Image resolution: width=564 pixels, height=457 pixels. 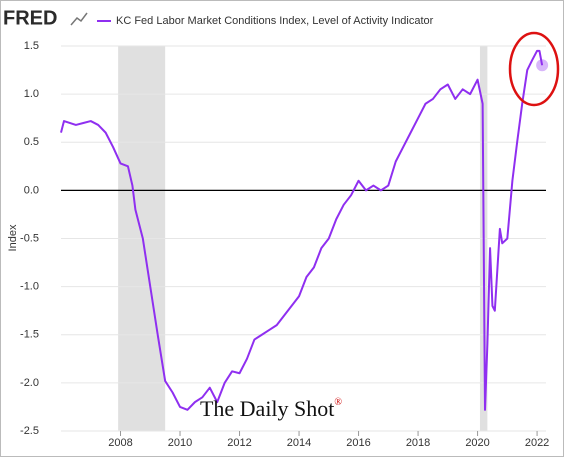 I want to click on y-tick-label: -2.0, so click(x=29, y=383).